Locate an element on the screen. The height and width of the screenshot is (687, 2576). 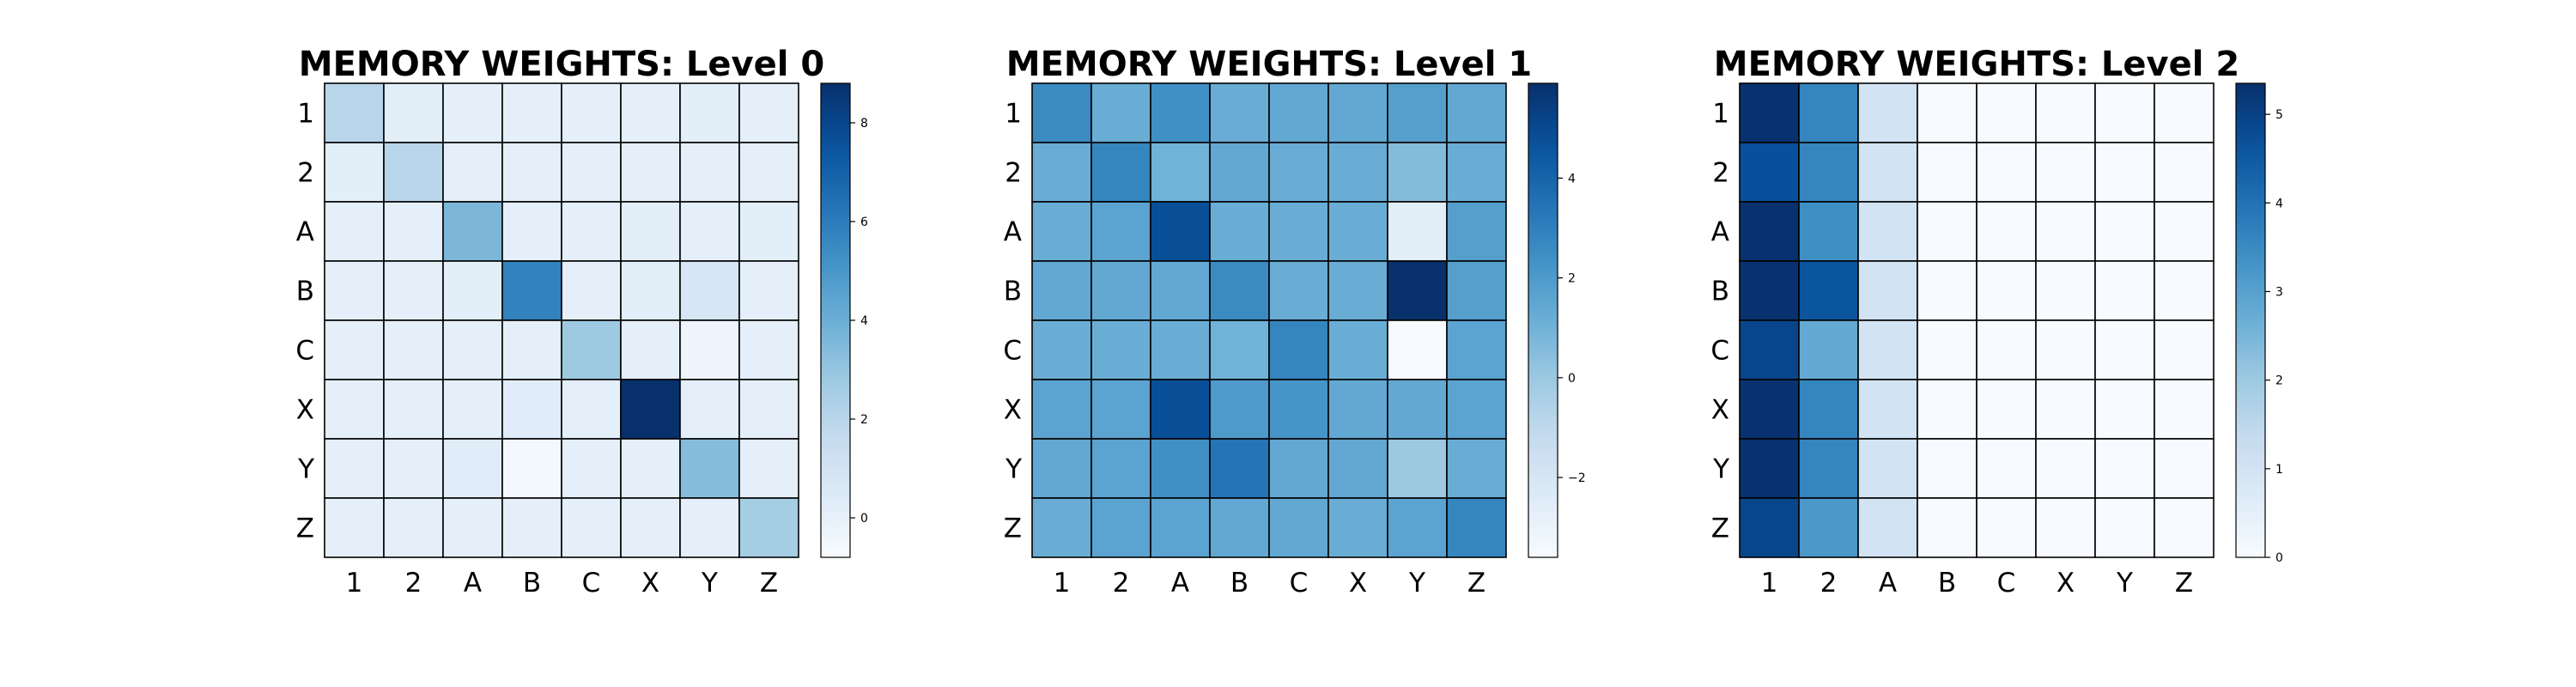
column-label: C is located at coordinates (2006, 583).